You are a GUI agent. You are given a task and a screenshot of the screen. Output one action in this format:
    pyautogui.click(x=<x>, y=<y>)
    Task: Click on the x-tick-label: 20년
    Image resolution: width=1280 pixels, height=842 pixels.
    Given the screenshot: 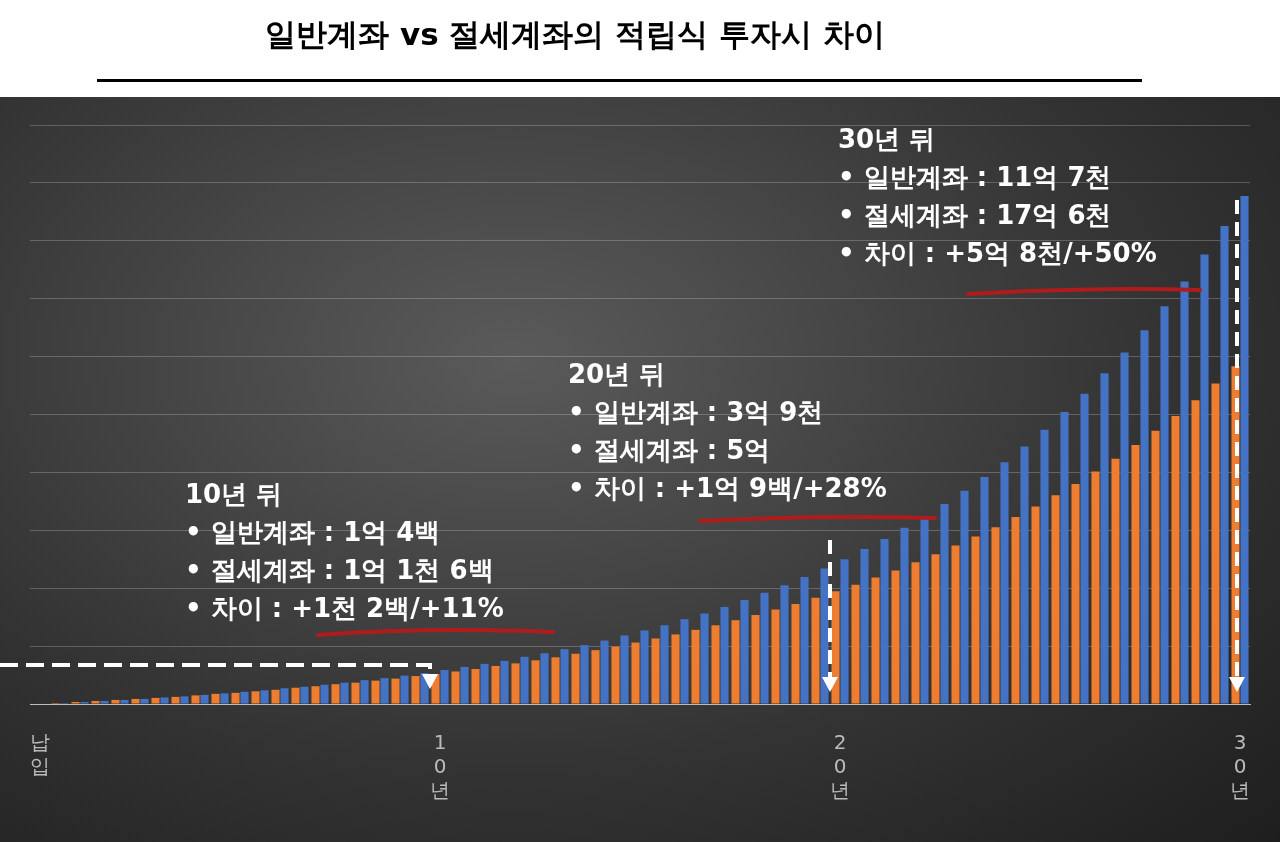 What is the action you would take?
    pyautogui.click(x=840, y=766)
    